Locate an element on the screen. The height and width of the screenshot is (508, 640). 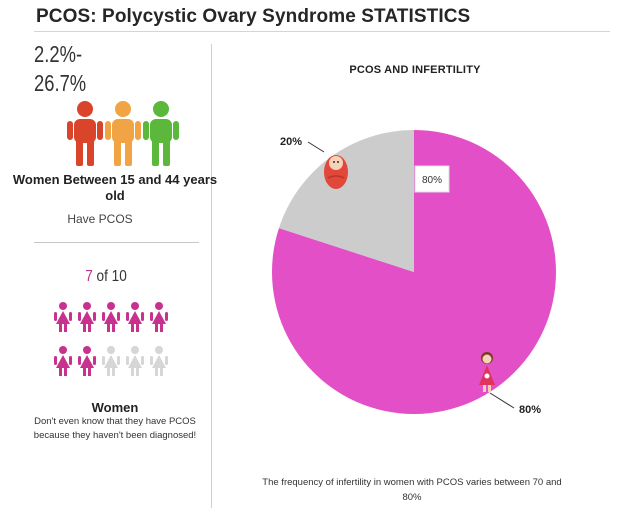
section-divider is located at coordinates (116, 242).